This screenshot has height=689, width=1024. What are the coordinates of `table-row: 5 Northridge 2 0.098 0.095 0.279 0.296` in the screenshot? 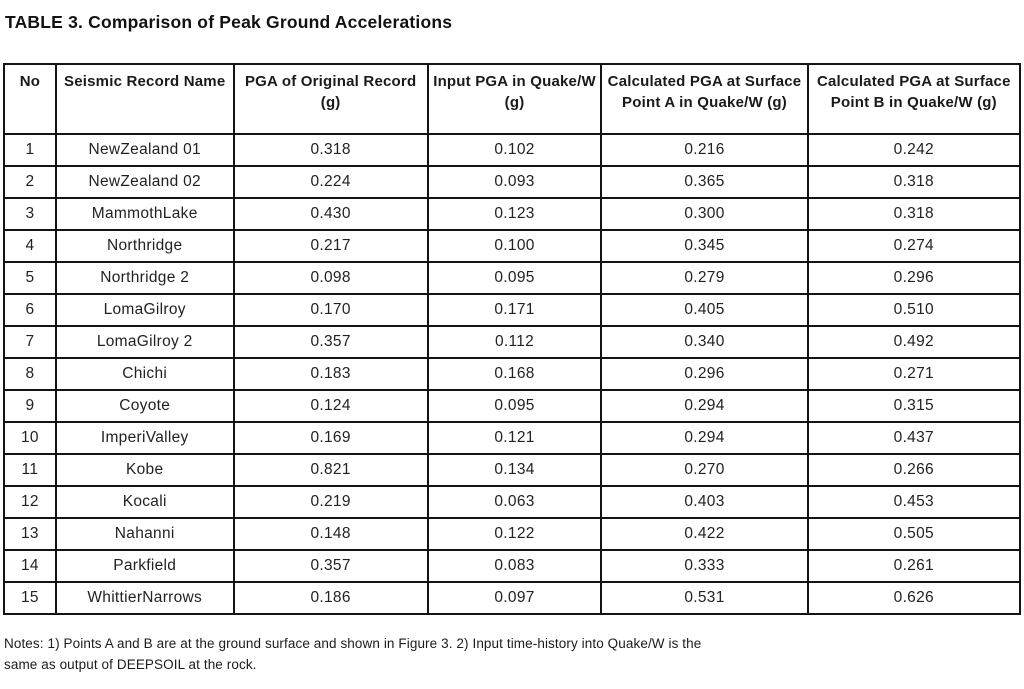 It's located at (512, 278).